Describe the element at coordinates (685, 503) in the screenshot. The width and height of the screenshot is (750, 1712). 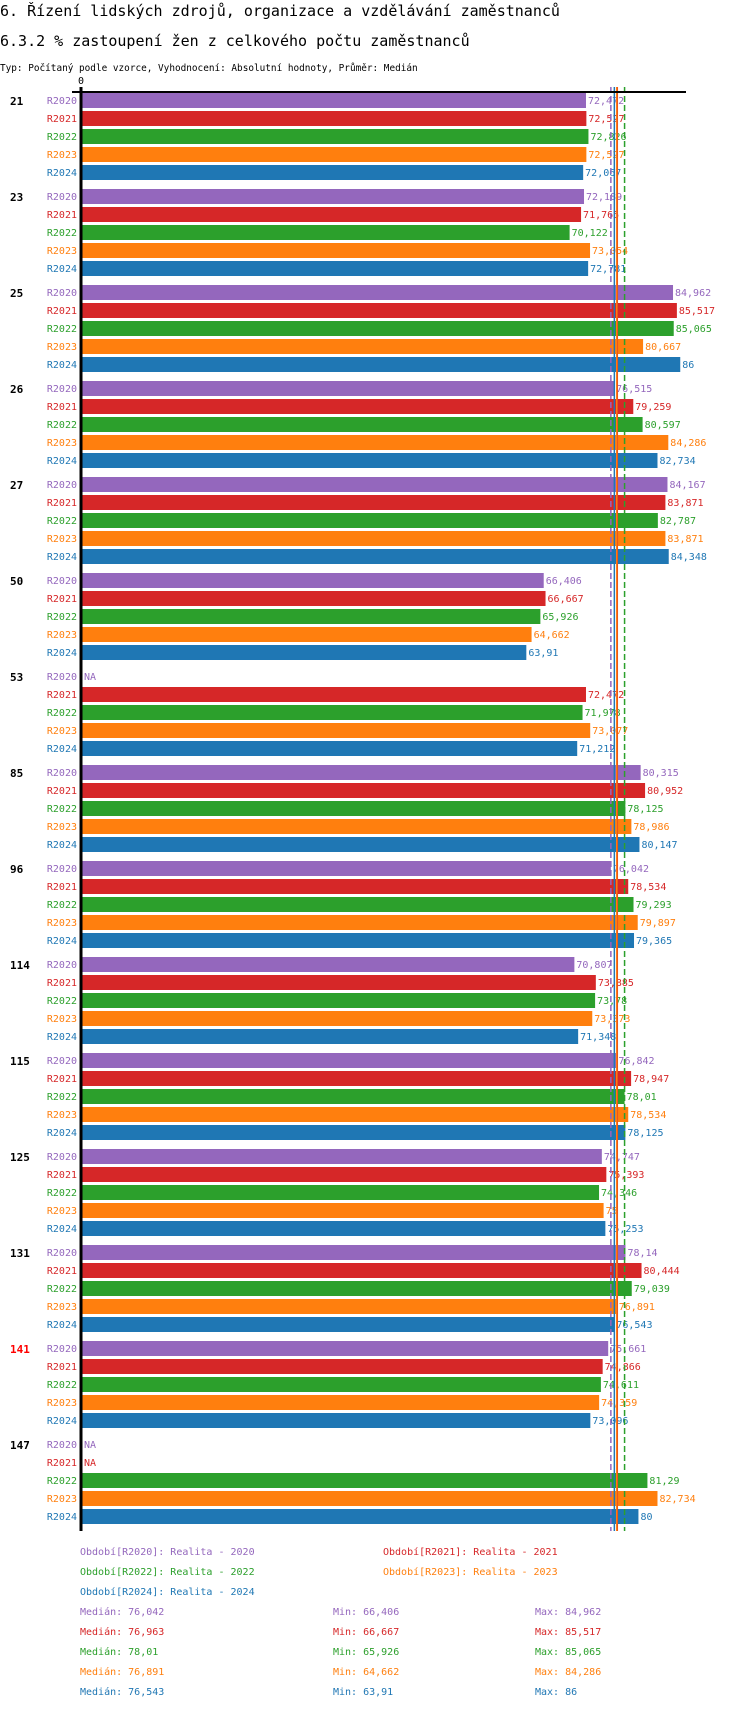
I see `value-label: 83,871` at that location.